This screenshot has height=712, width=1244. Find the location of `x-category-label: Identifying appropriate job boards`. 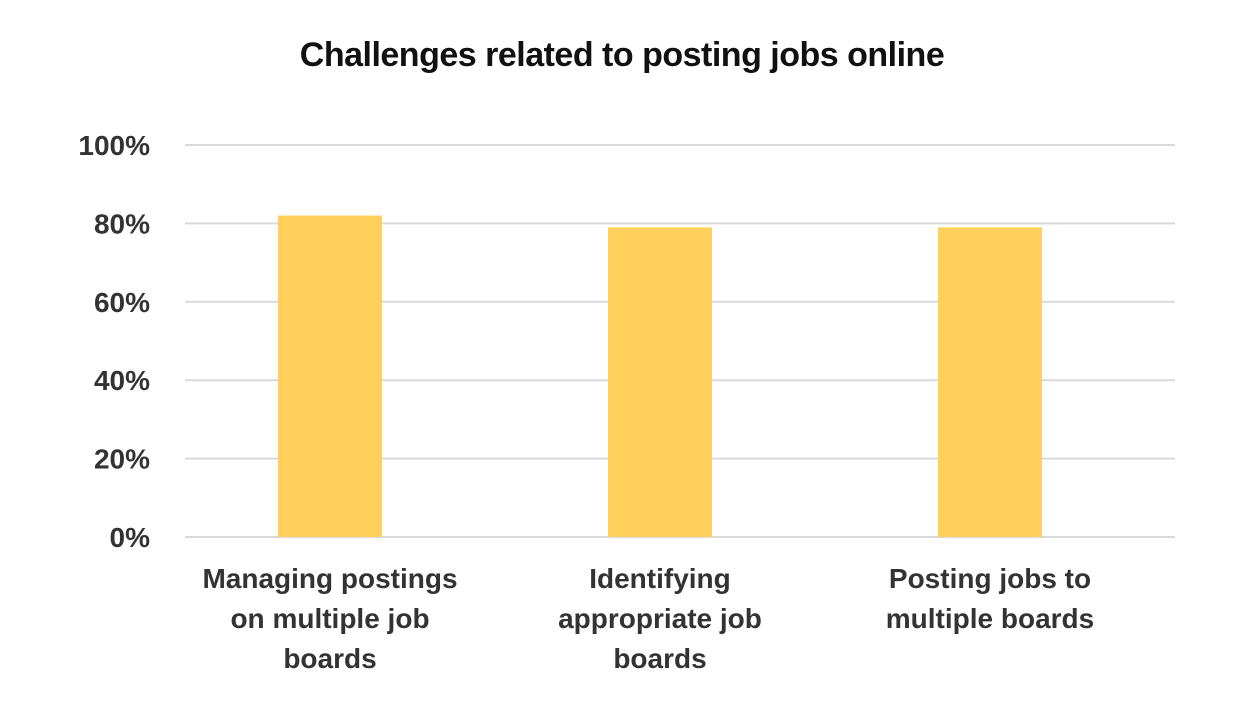

x-category-label: Identifying appropriate job boards is located at coordinates (660, 618).